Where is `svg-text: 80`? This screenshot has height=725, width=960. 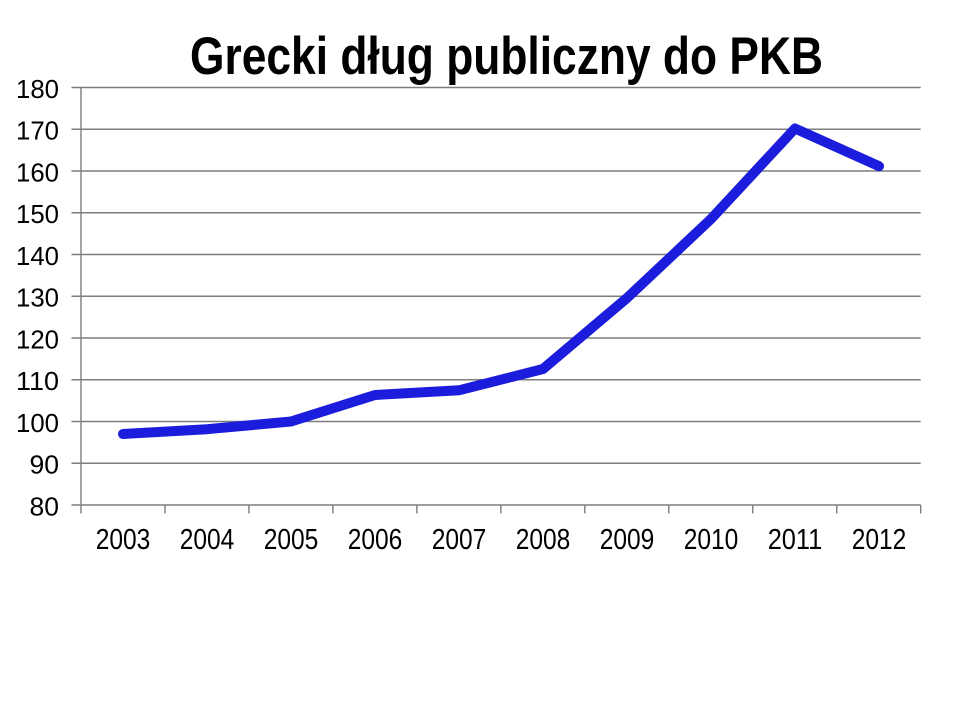
svg-text: 80 is located at coordinates (45, 506).